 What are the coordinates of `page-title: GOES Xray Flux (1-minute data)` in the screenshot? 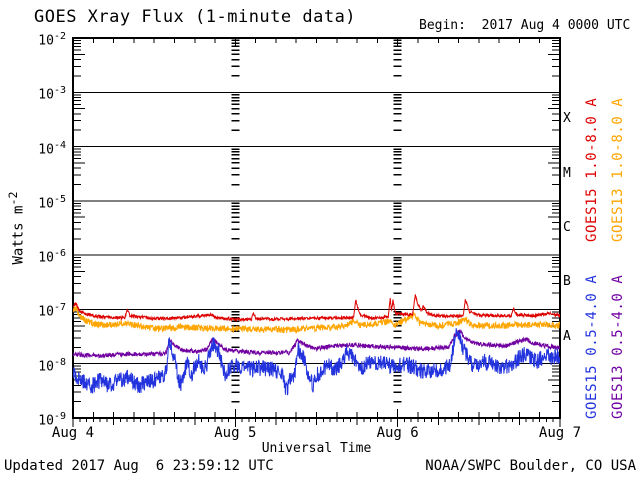 It's located at (195, 17).